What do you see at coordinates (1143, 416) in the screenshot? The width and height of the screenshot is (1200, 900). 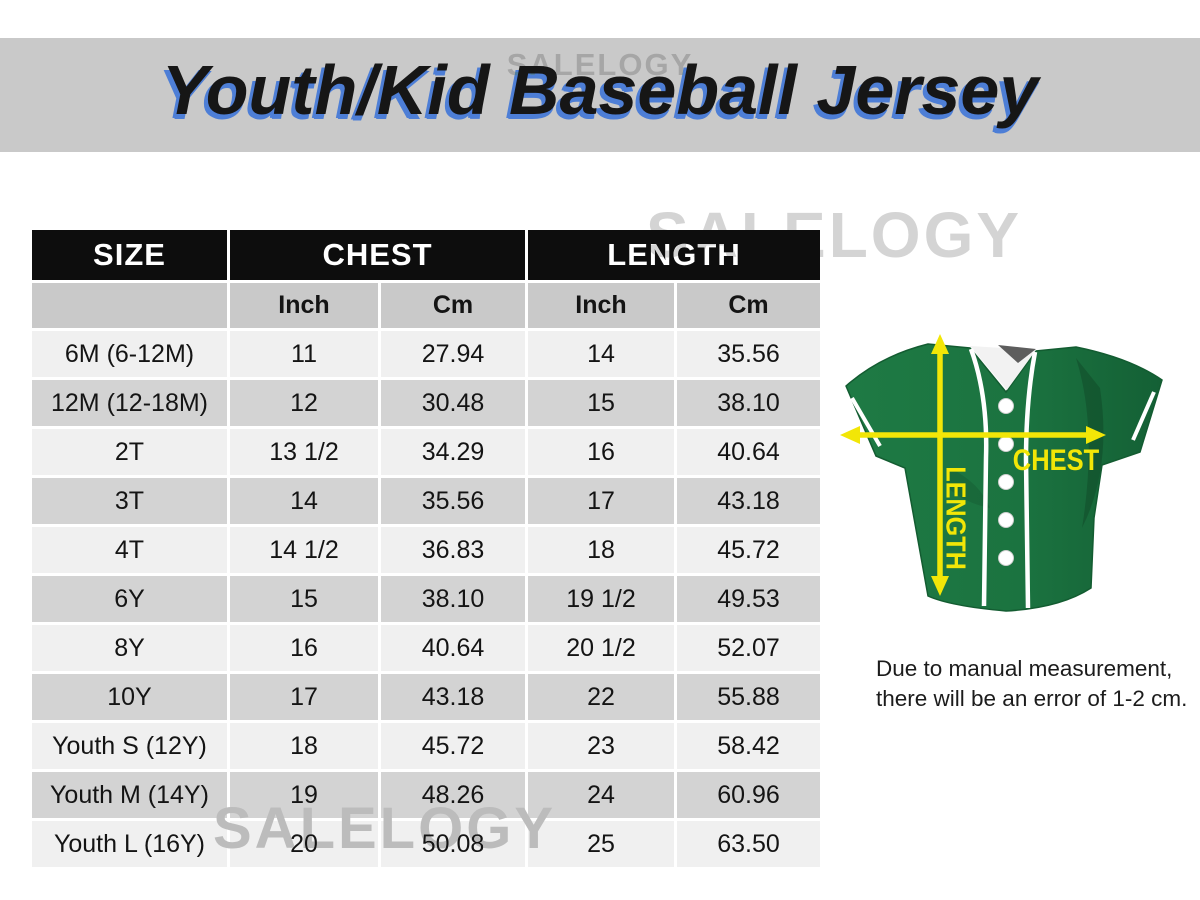 I see `jersey-sleeve-piping-right` at bounding box center [1143, 416].